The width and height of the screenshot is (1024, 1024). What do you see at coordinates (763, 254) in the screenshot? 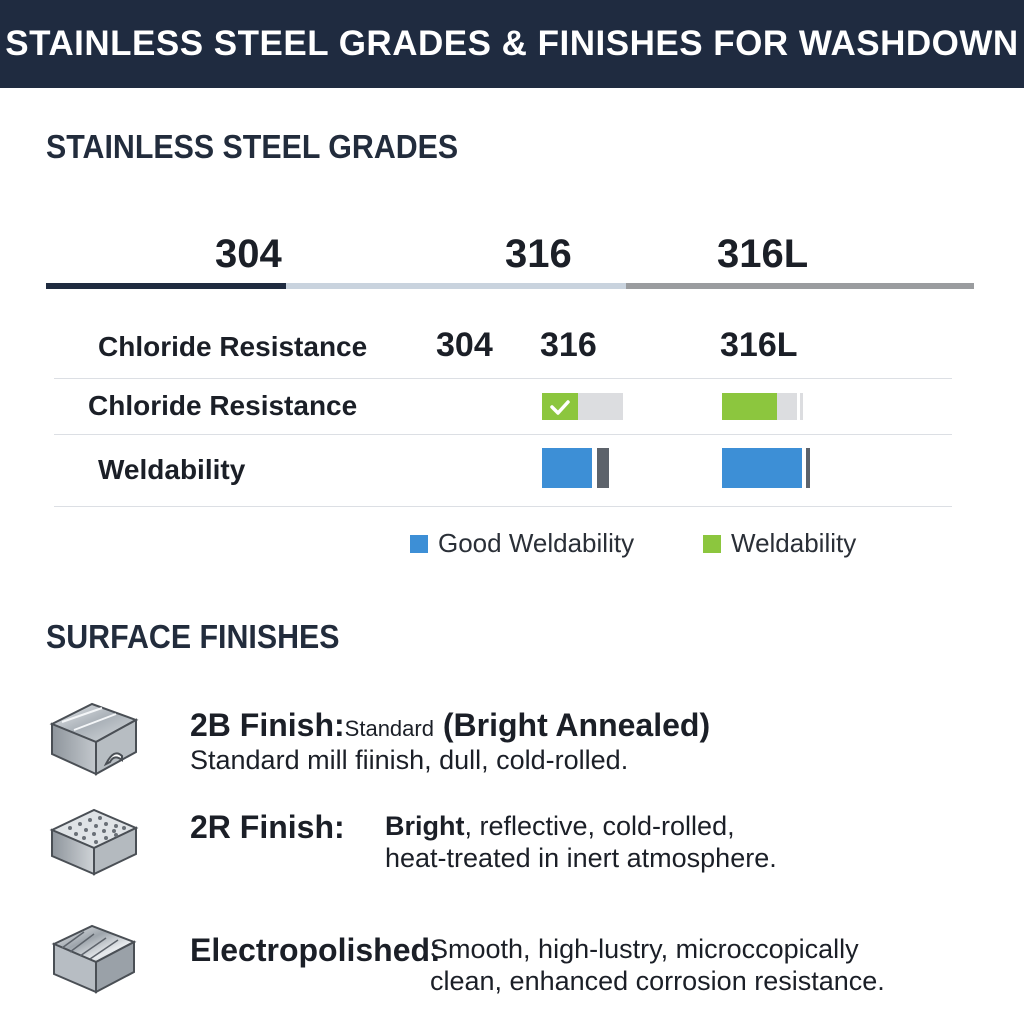
I see `grade-316l-heading: 316L` at bounding box center [763, 254].